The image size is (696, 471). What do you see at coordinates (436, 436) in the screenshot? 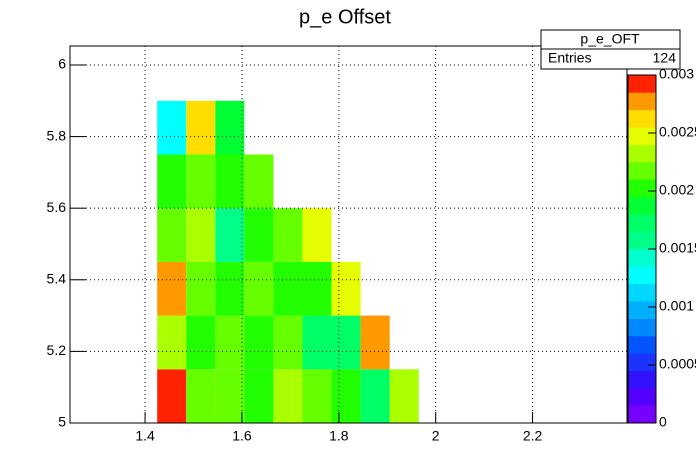
I see `x-tick-label: 2` at bounding box center [436, 436].